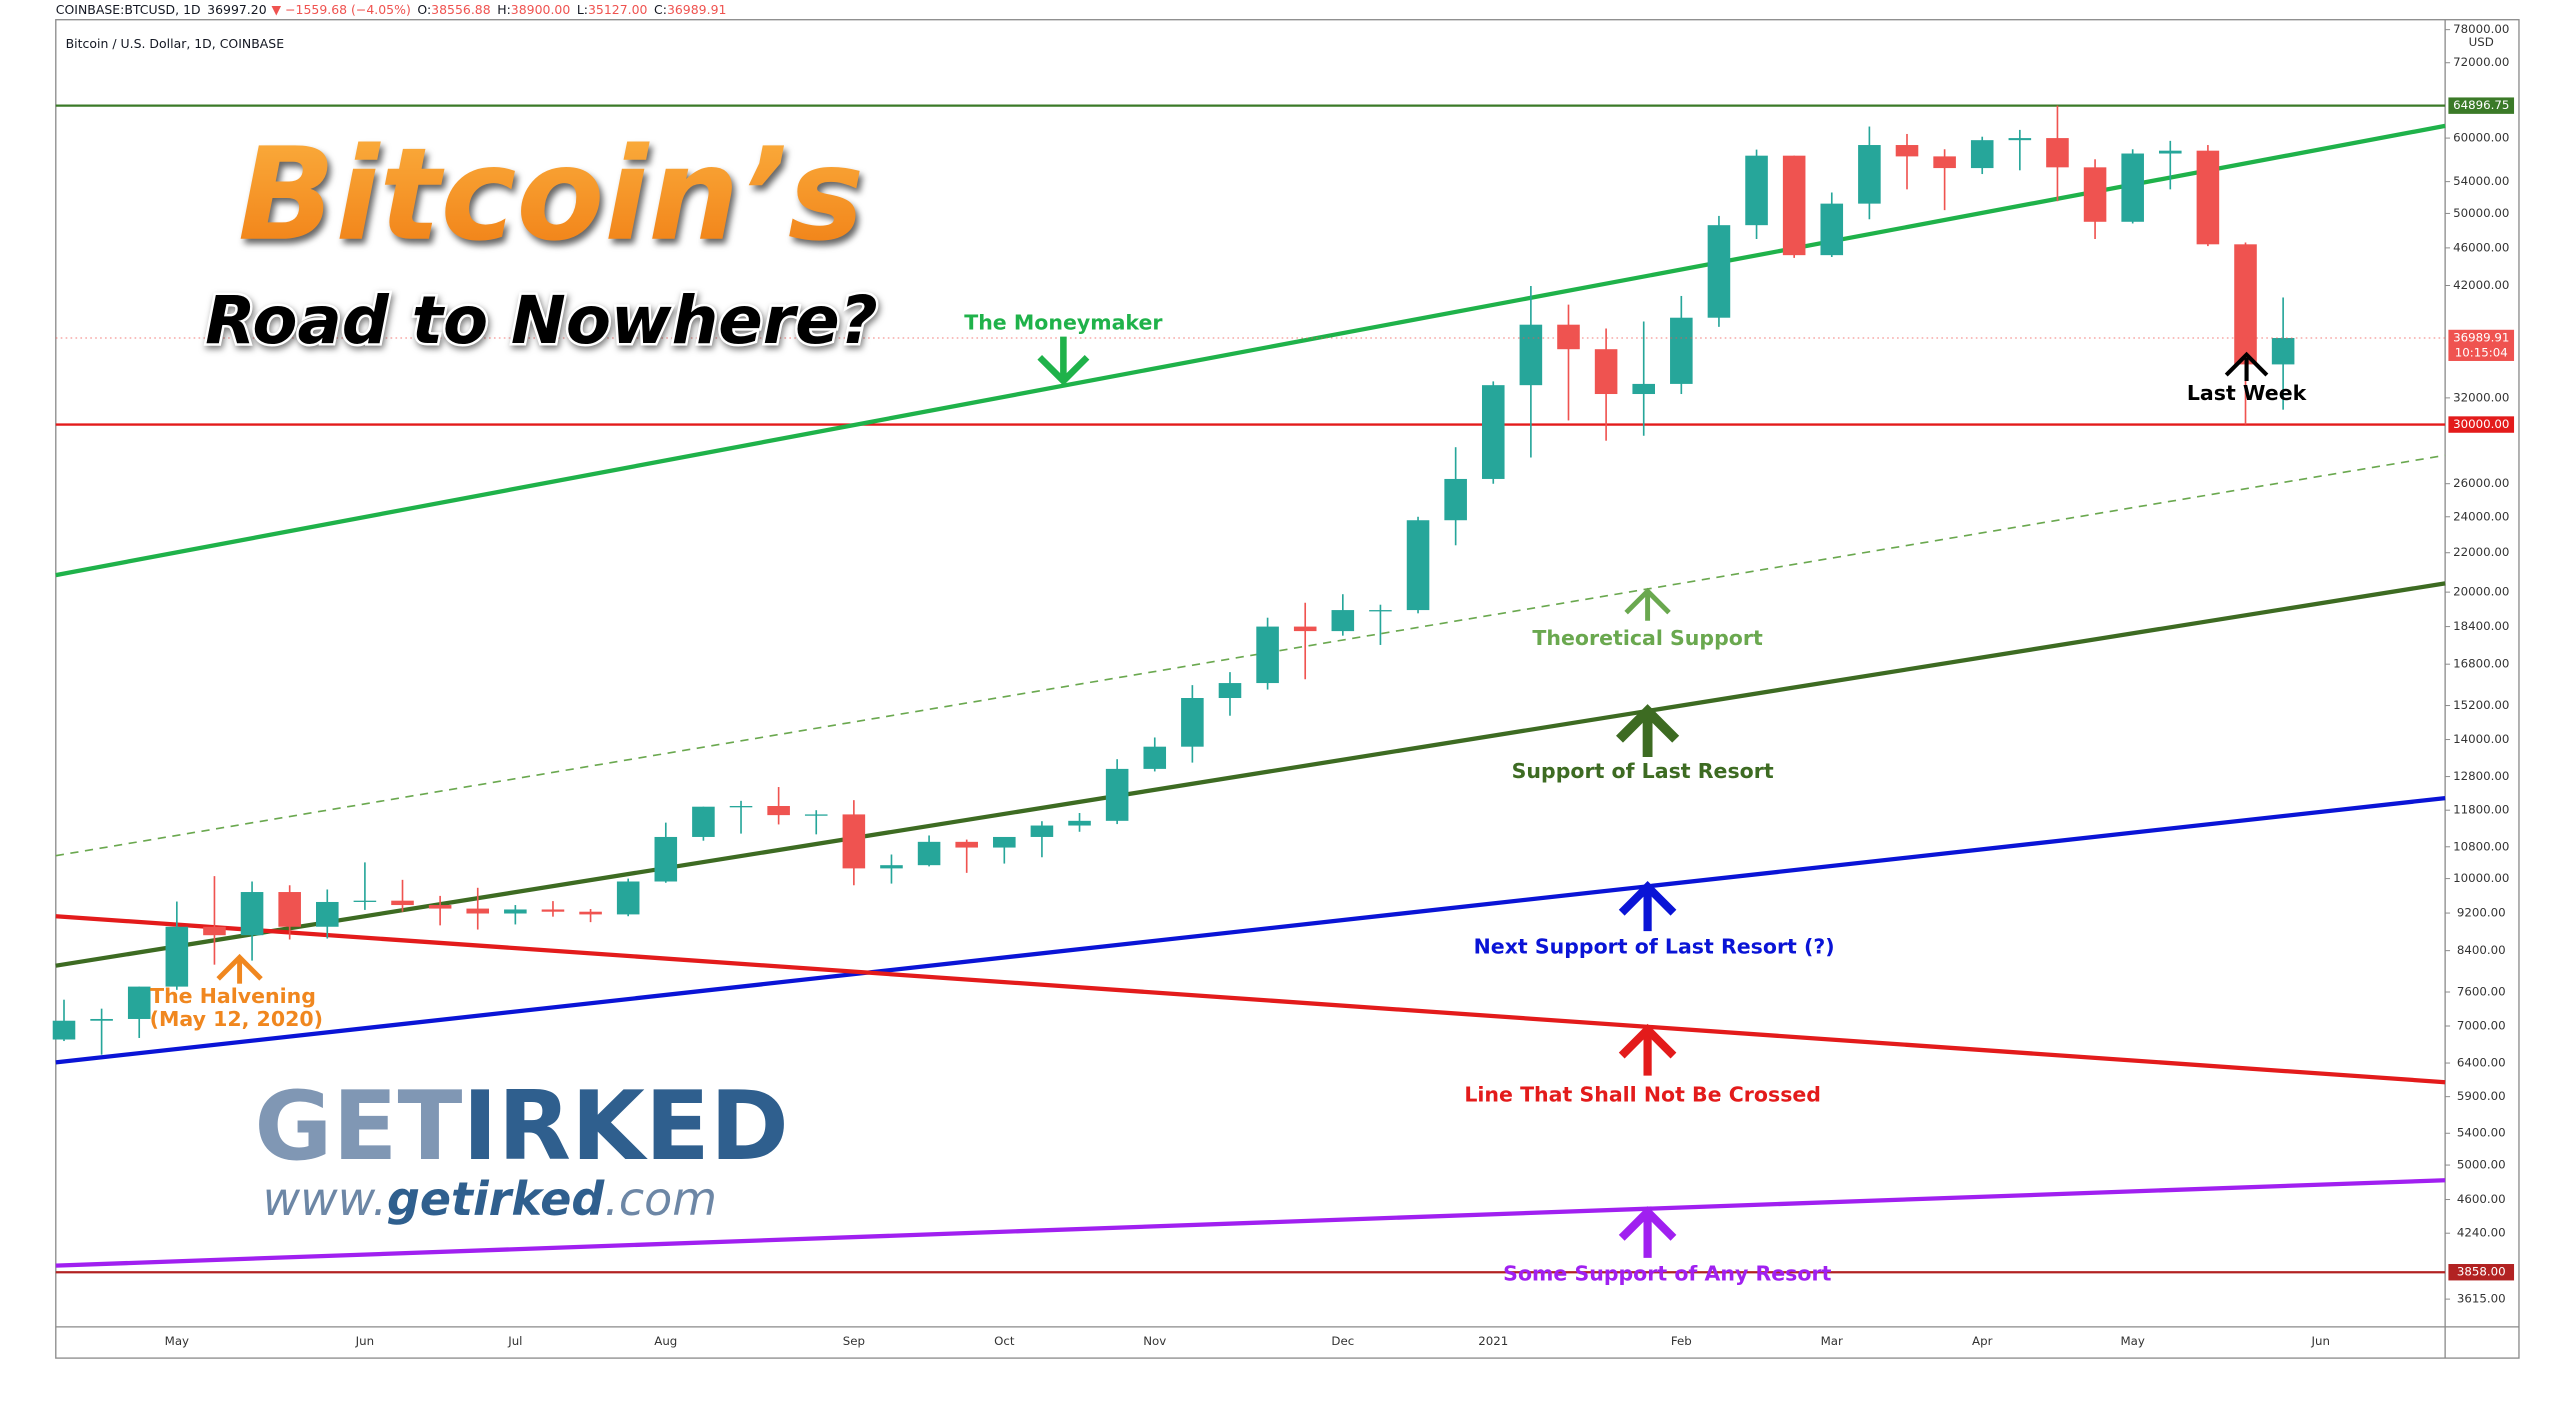  I want to click on y-tick-label: 6400.00, so click(2481, 1063).